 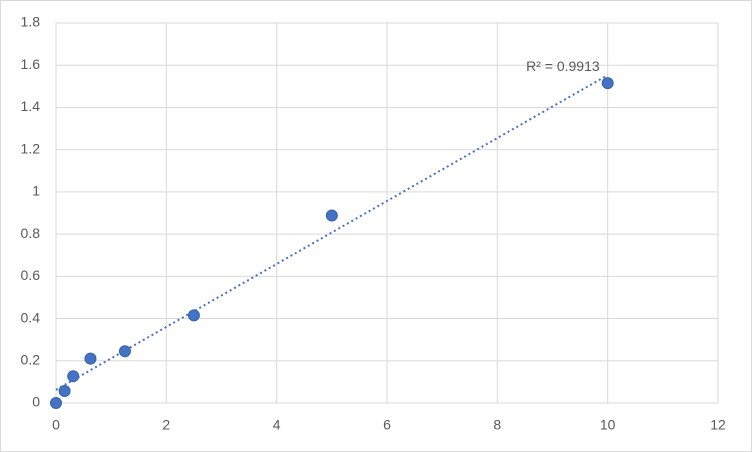 I want to click on y-tick-label: 1.8, so click(x=31, y=22).